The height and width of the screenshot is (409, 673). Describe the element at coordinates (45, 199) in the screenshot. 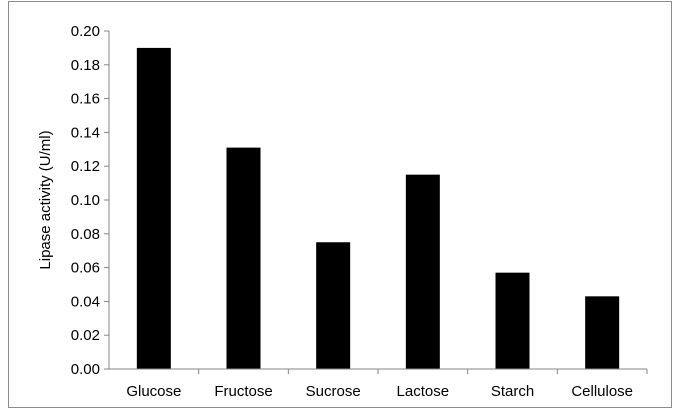

I see `y-axis-title: Lipase activity (U/ml)` at that location.